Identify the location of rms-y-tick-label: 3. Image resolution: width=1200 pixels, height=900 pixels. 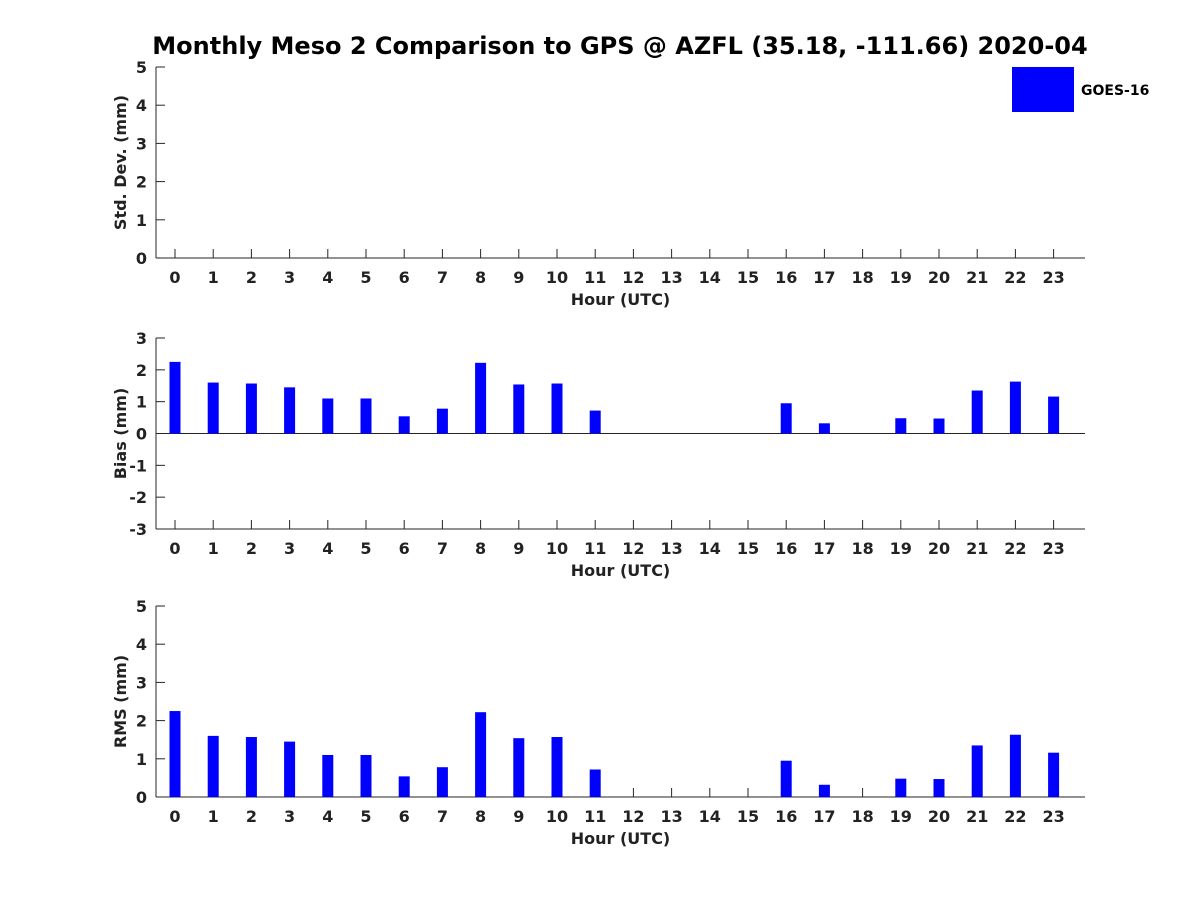
(141, 682).